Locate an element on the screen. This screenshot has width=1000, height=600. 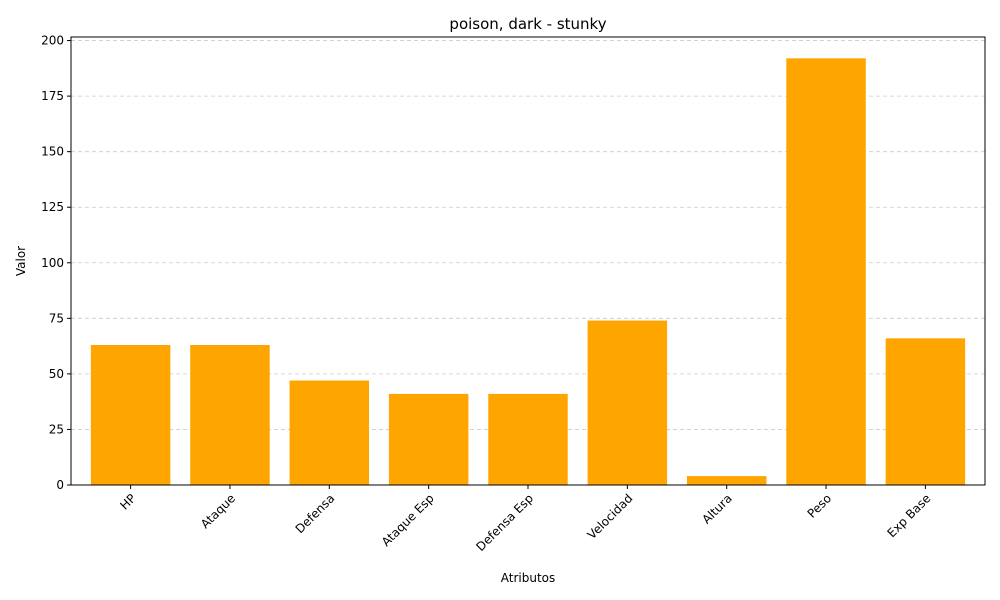
bar-altura is located at coordinates (726, 480).